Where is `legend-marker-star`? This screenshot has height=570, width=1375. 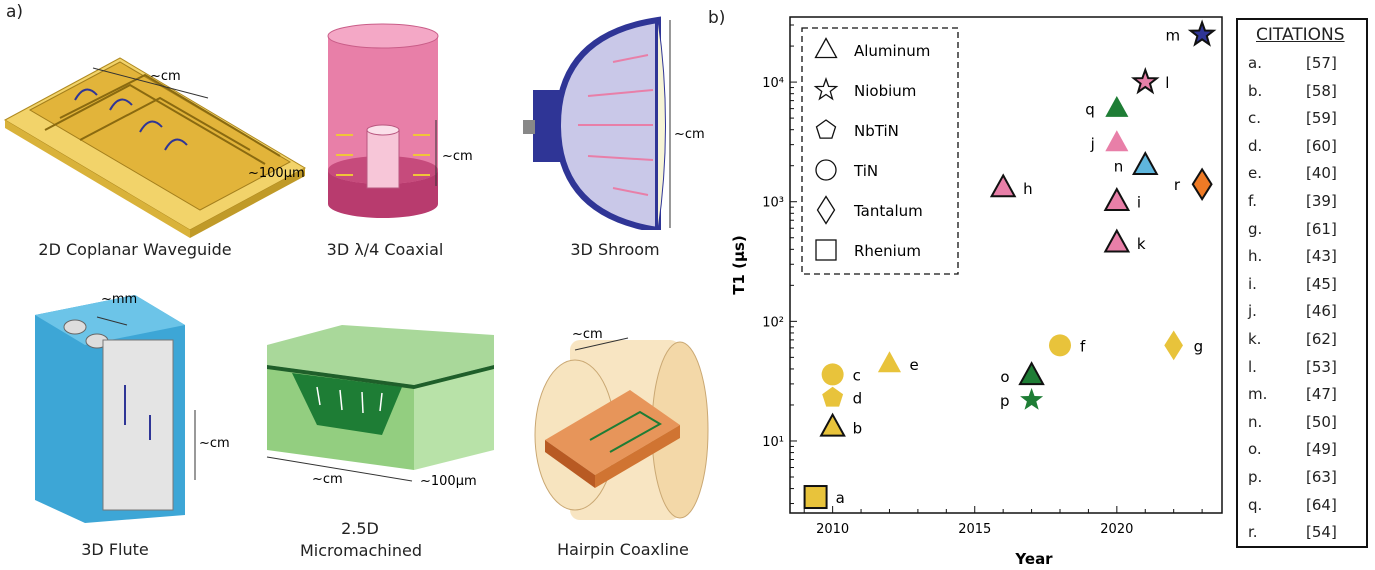
legend-marker-star is located at coordinates (826, 89).